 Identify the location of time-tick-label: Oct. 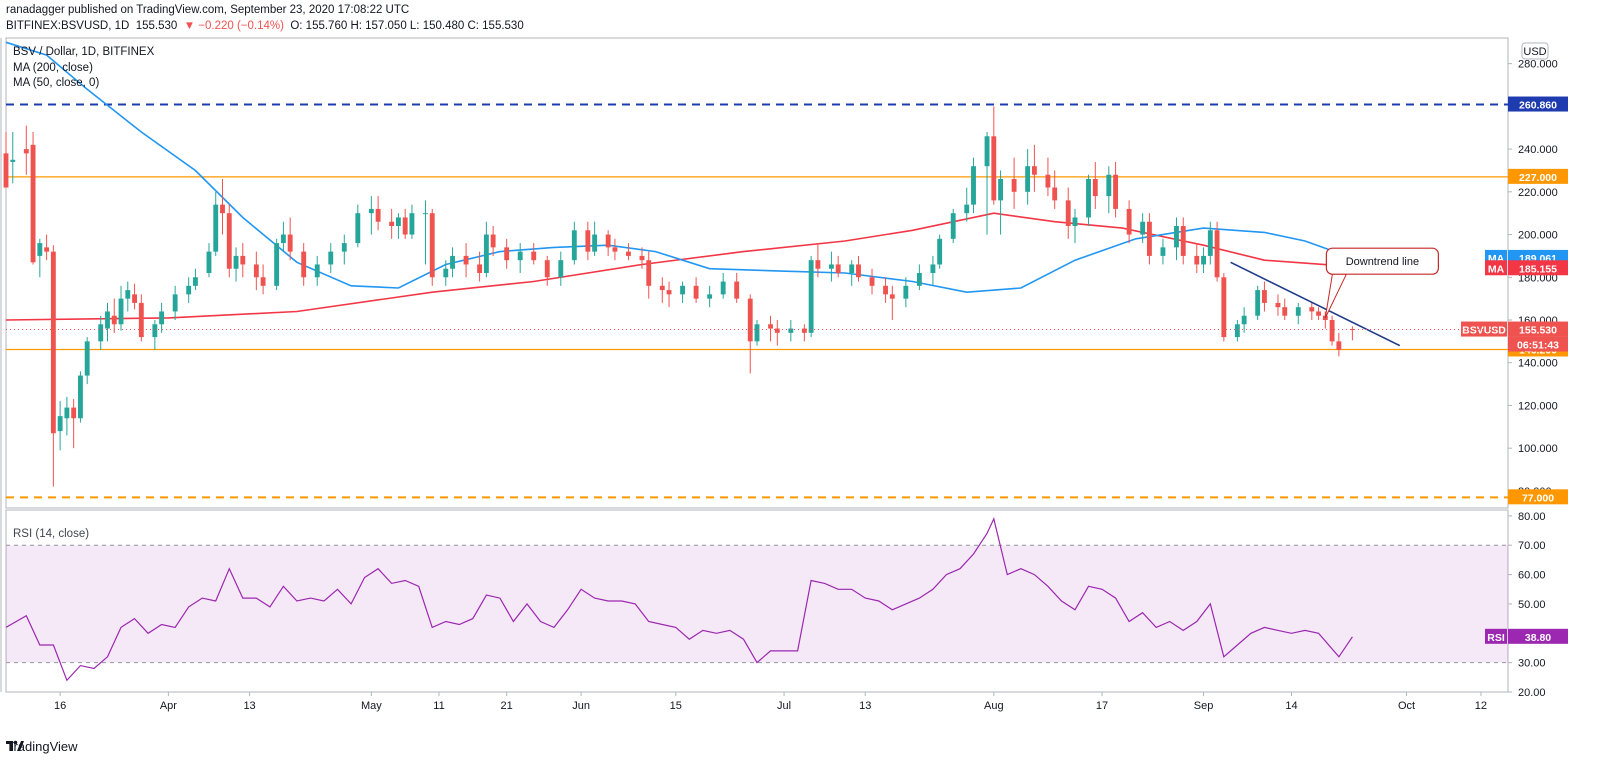
(1406, 706).